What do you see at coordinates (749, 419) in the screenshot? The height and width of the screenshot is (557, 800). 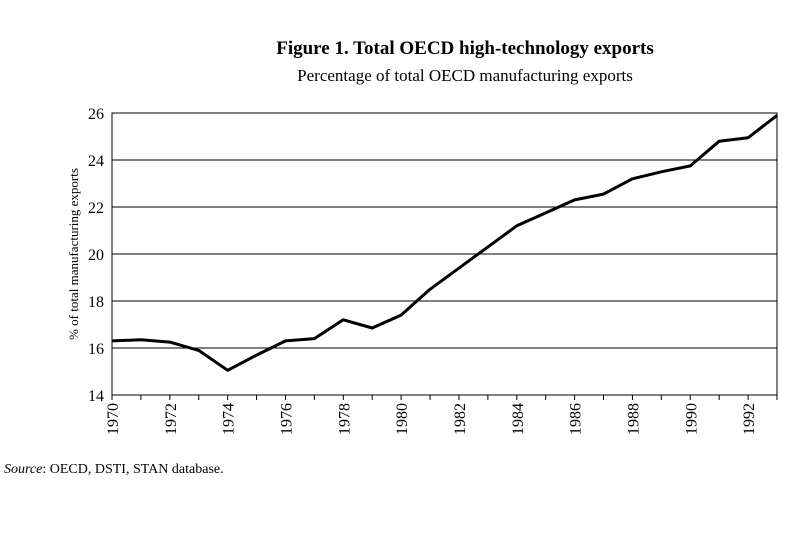 I see `x-tick-label: 1992` at bounding box center [749, 419].